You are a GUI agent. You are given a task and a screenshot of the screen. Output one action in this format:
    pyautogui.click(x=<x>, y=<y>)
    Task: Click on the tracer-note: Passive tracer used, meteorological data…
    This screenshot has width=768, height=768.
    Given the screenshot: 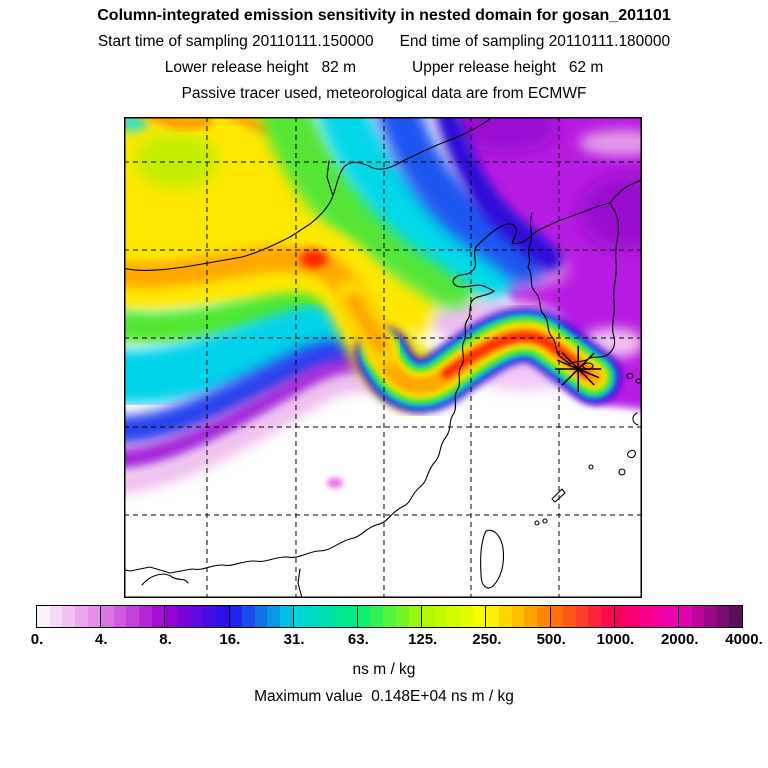 What is the action you would take?
    pyautogui.click(x=384, y=93)
    